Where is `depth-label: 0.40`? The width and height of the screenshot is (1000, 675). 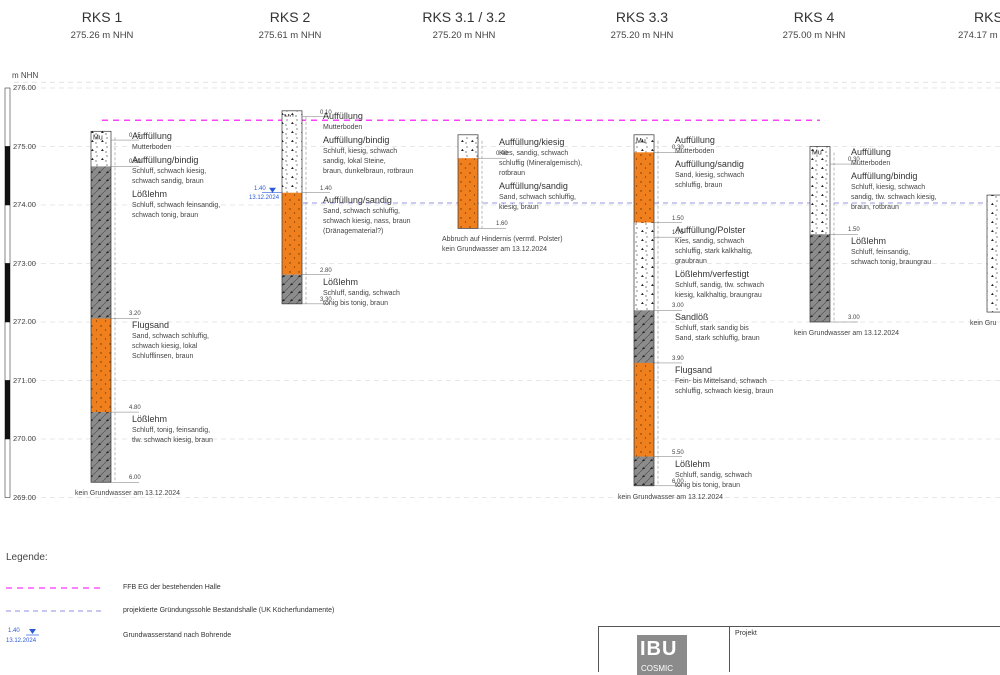 depth-label: 0.40 is located at coordinates (502, 154).